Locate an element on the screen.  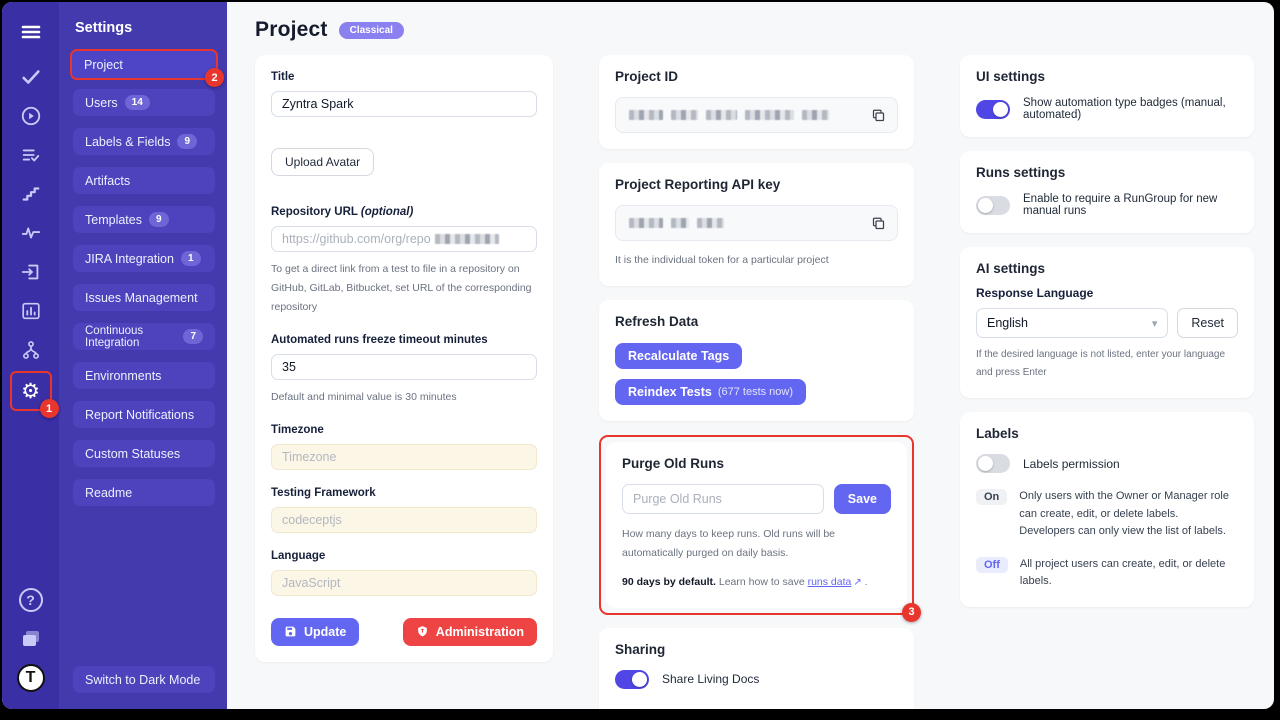
reports-bar-chart-icon is located at coordinates (31, 310).